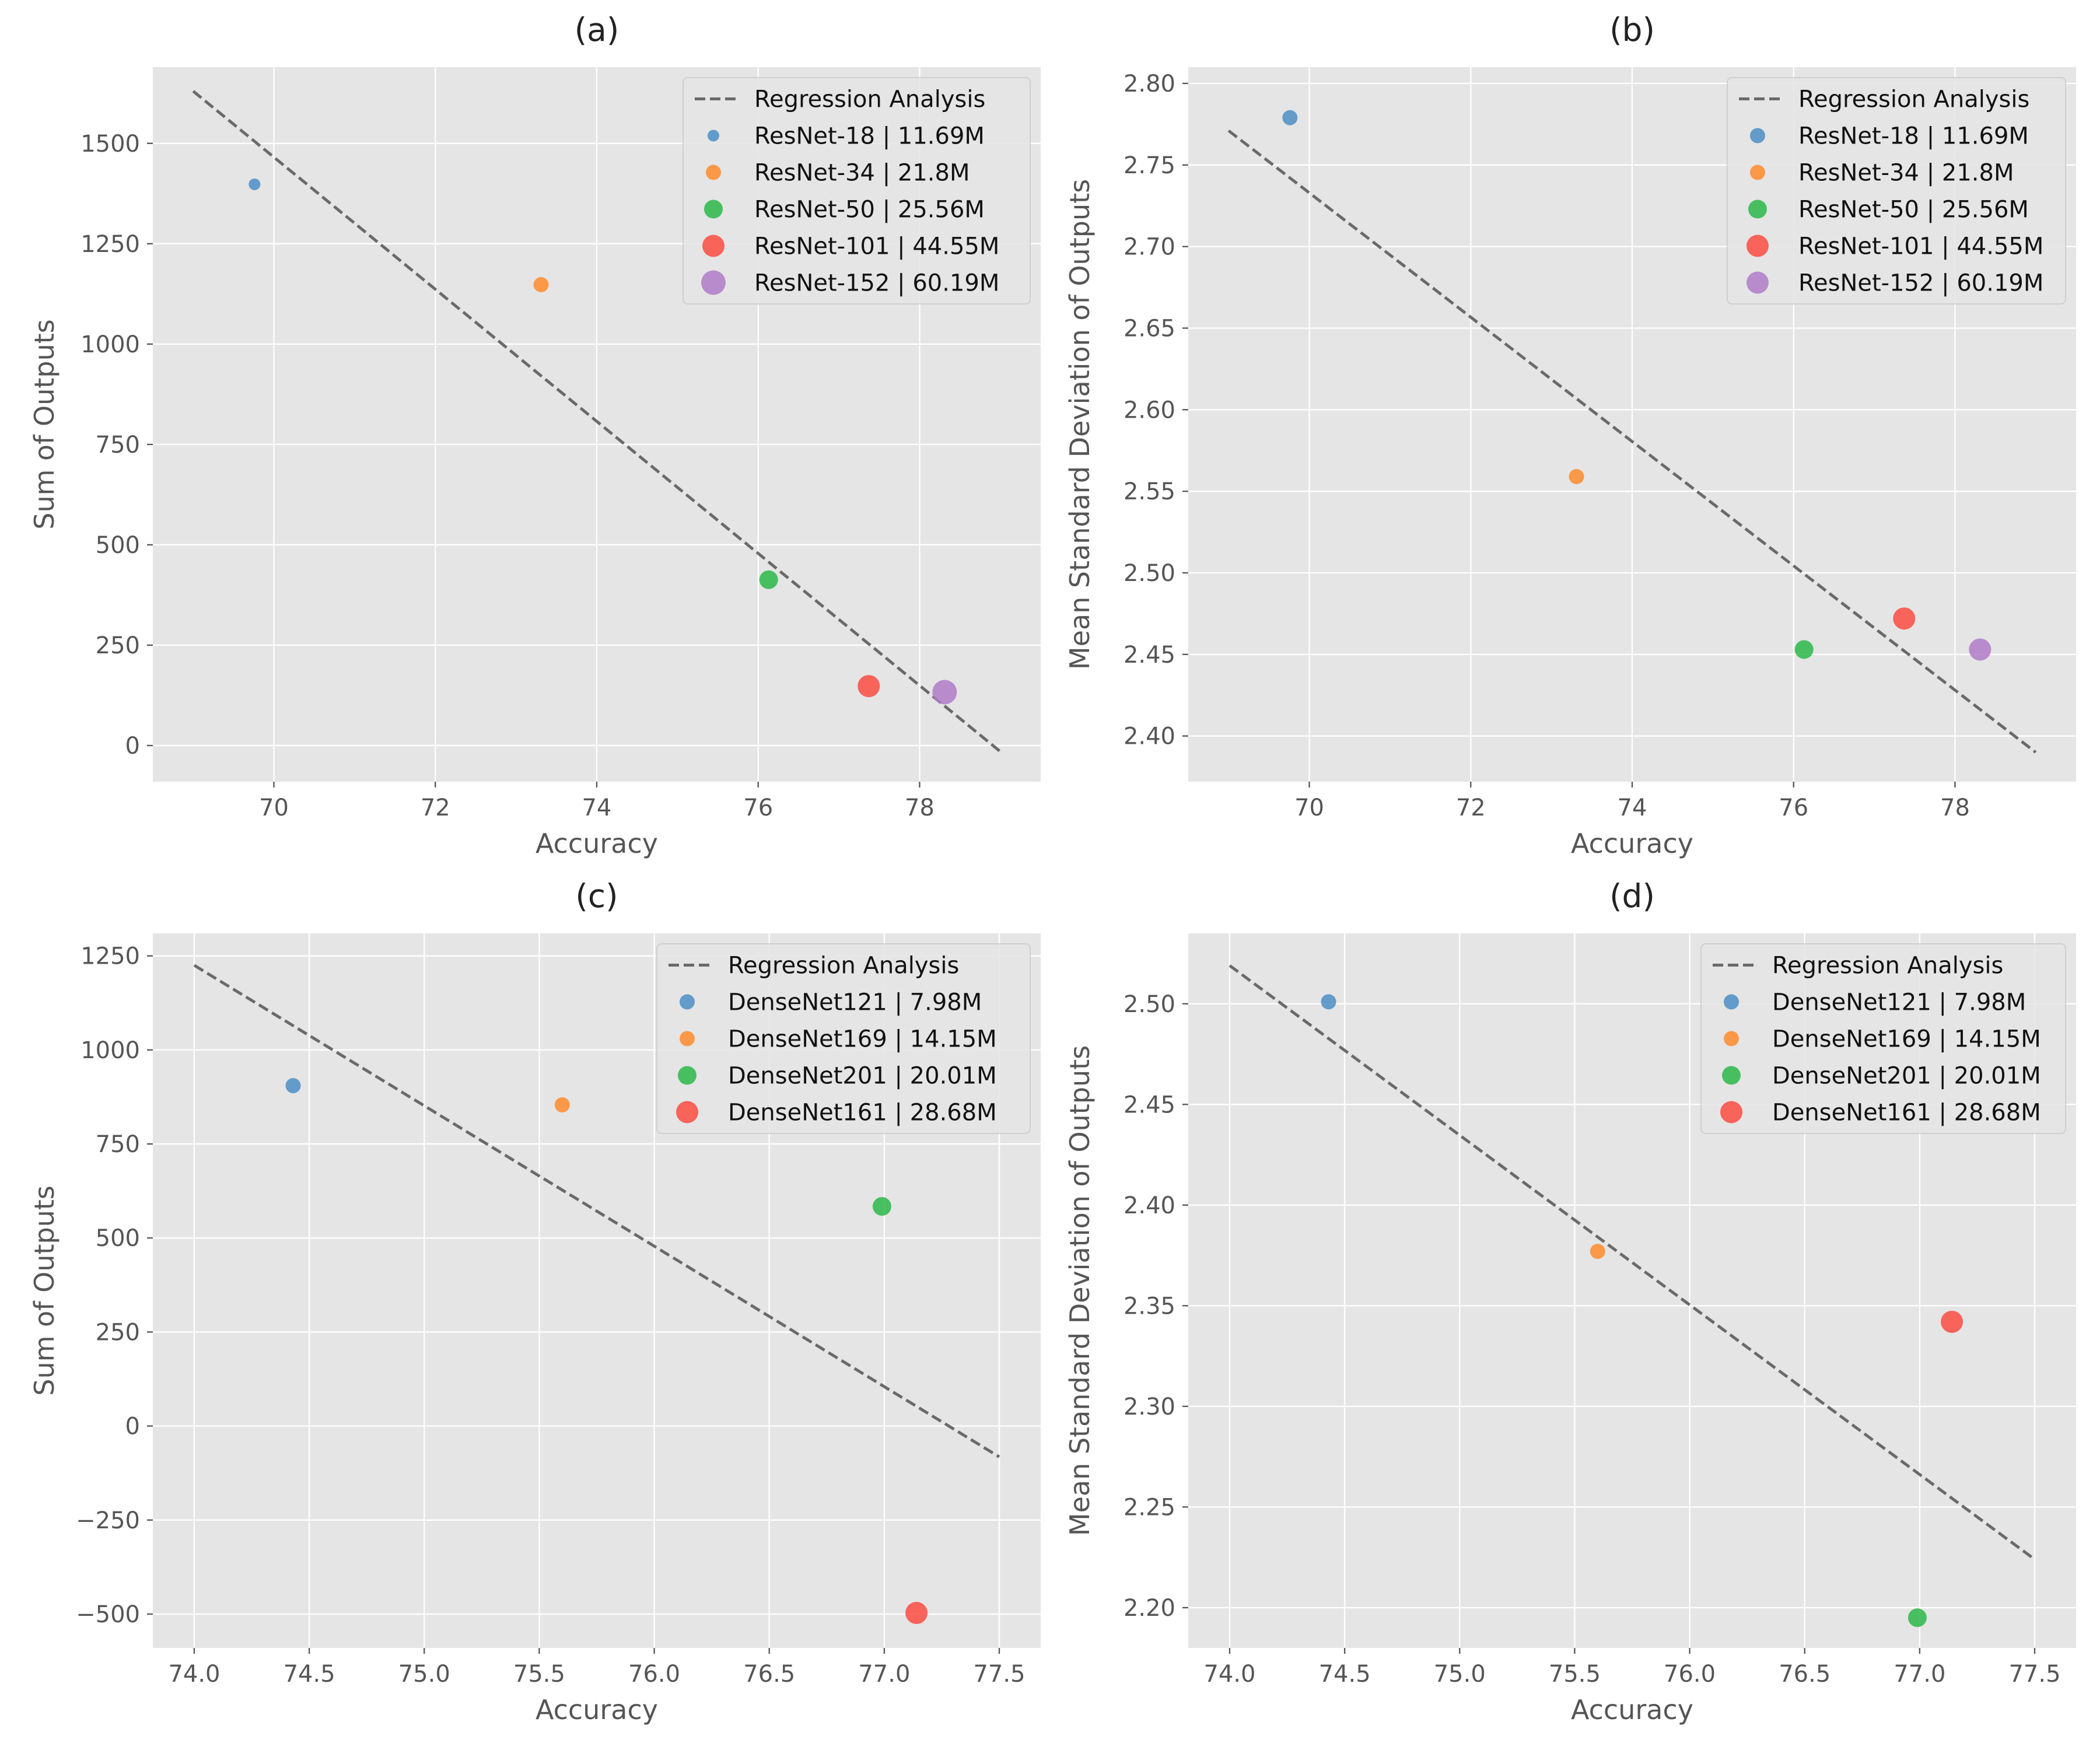  I want to click on y-tick-label: −250, so click(108, 1520).